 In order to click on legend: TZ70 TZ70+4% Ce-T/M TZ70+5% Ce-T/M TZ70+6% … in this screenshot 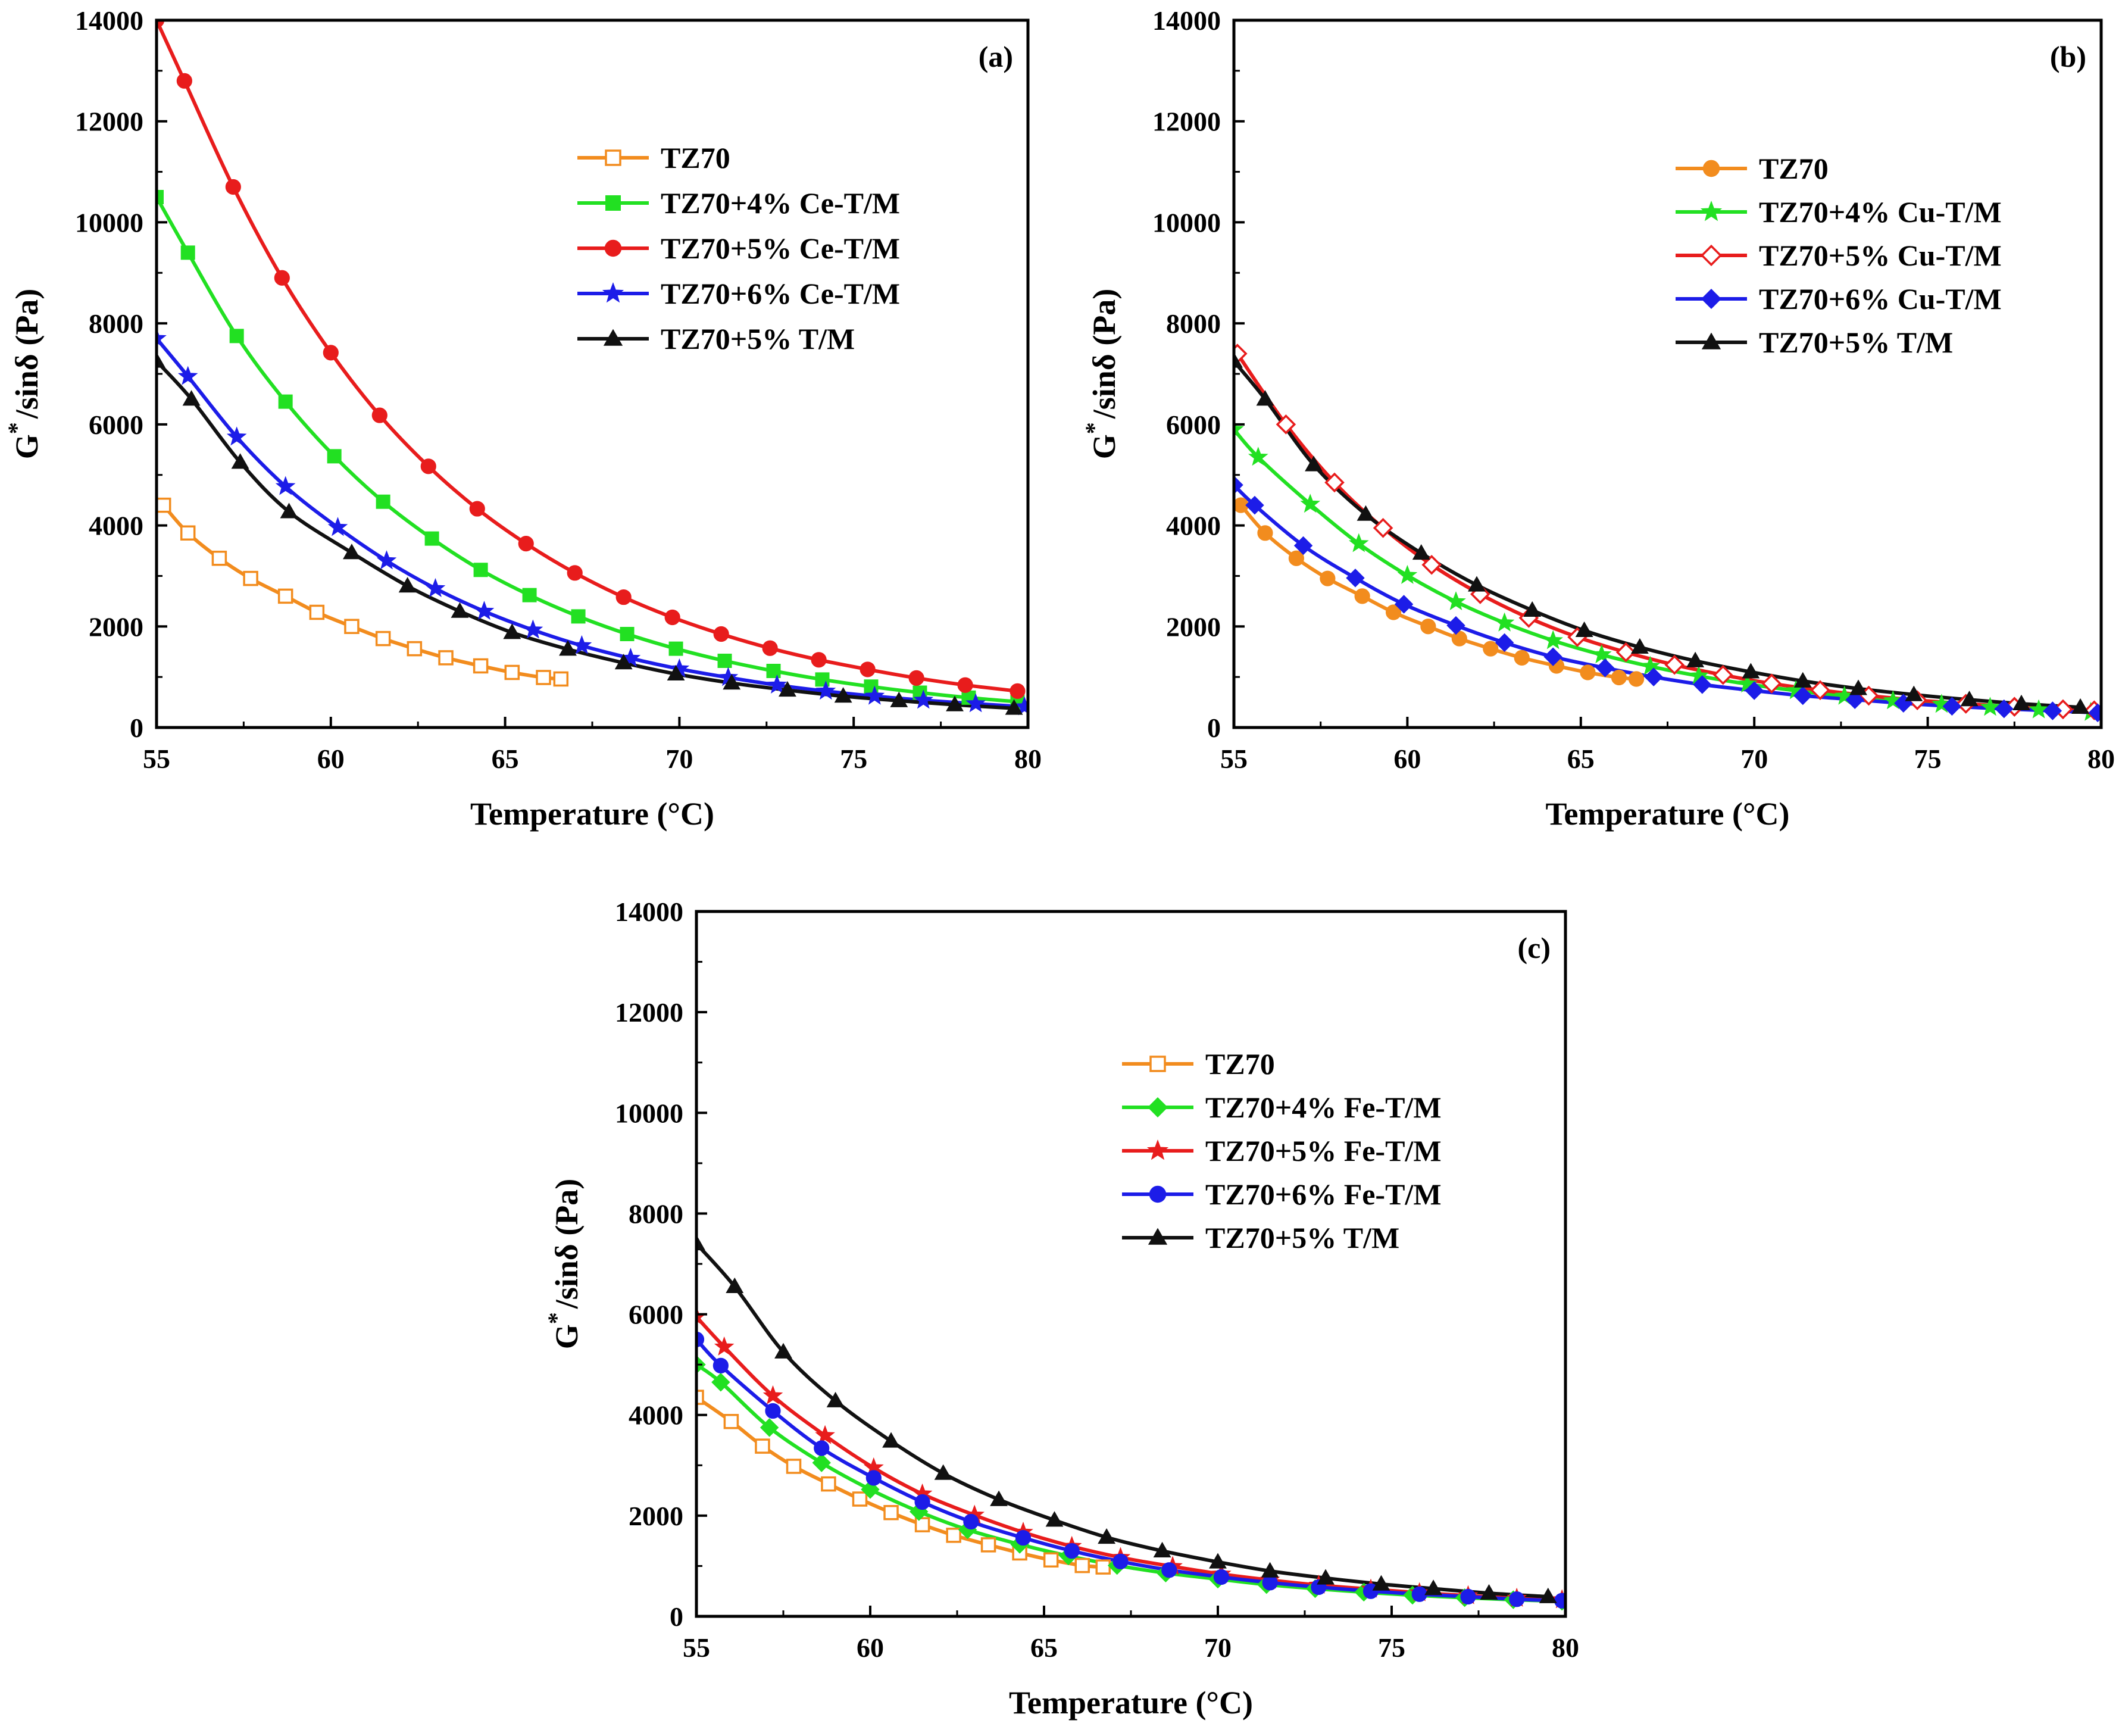, I will do `click(738, 248)`.